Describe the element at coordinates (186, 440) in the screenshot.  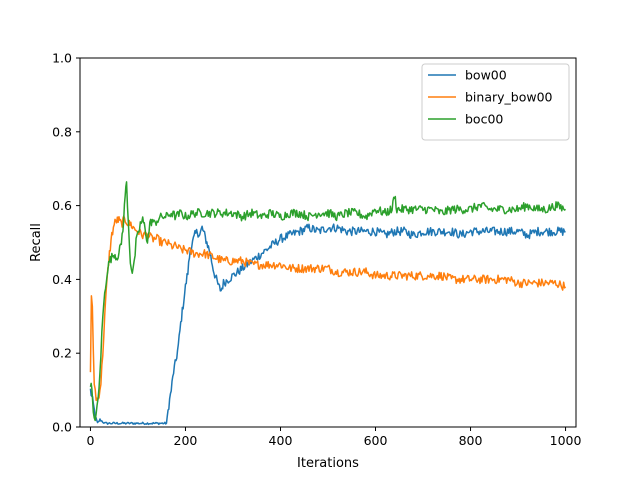
I see `x-tick-label: 200` at that location.